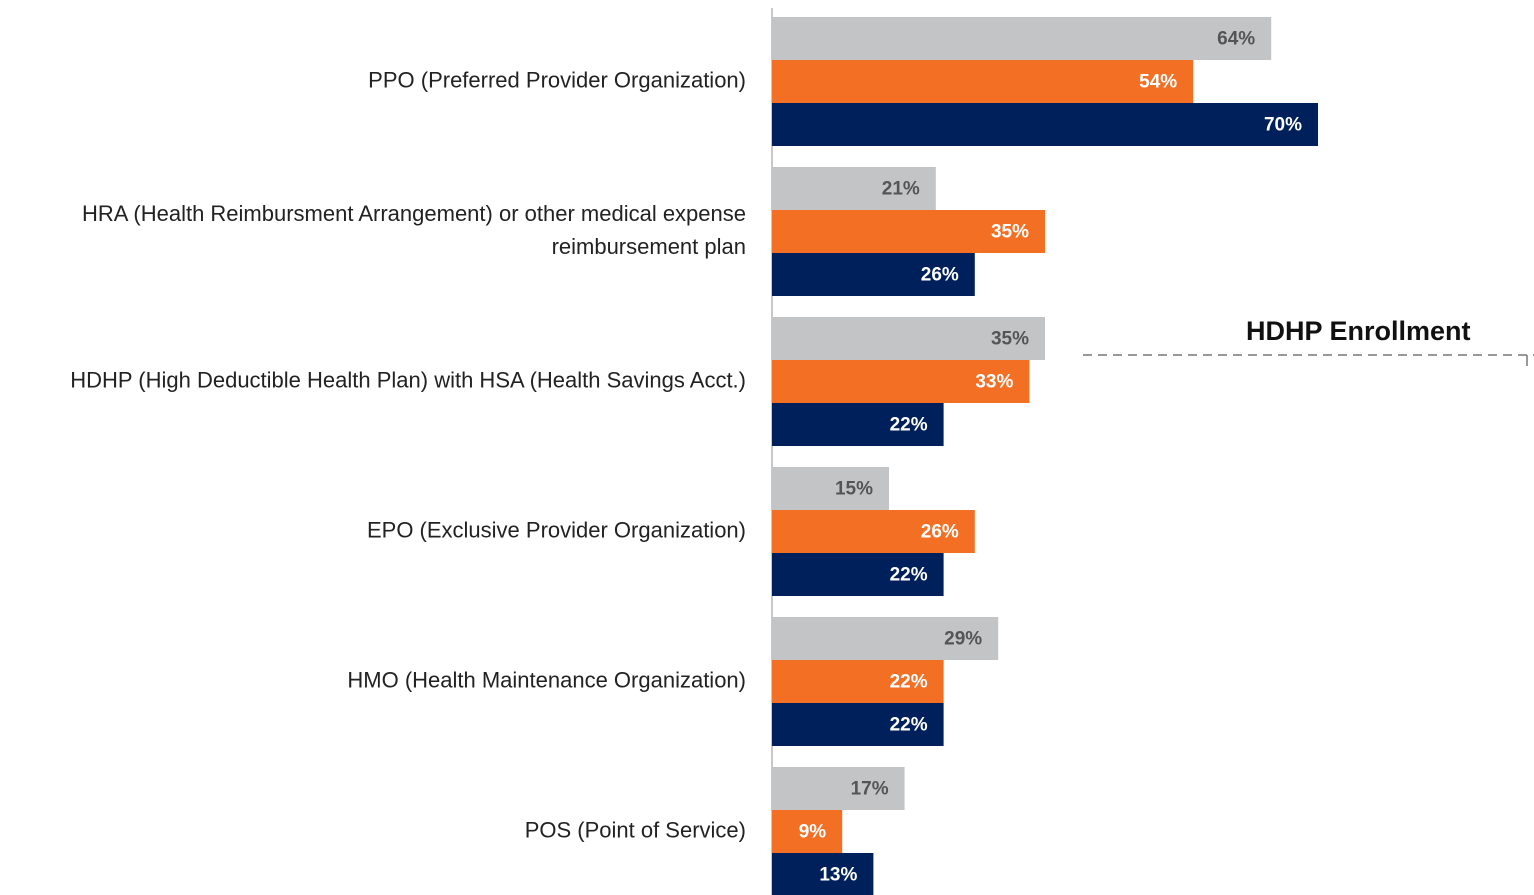 Image resolution: width=1534 pixels, height=895 pixels. I want to click on value-label: 21%, so click(901, 189).